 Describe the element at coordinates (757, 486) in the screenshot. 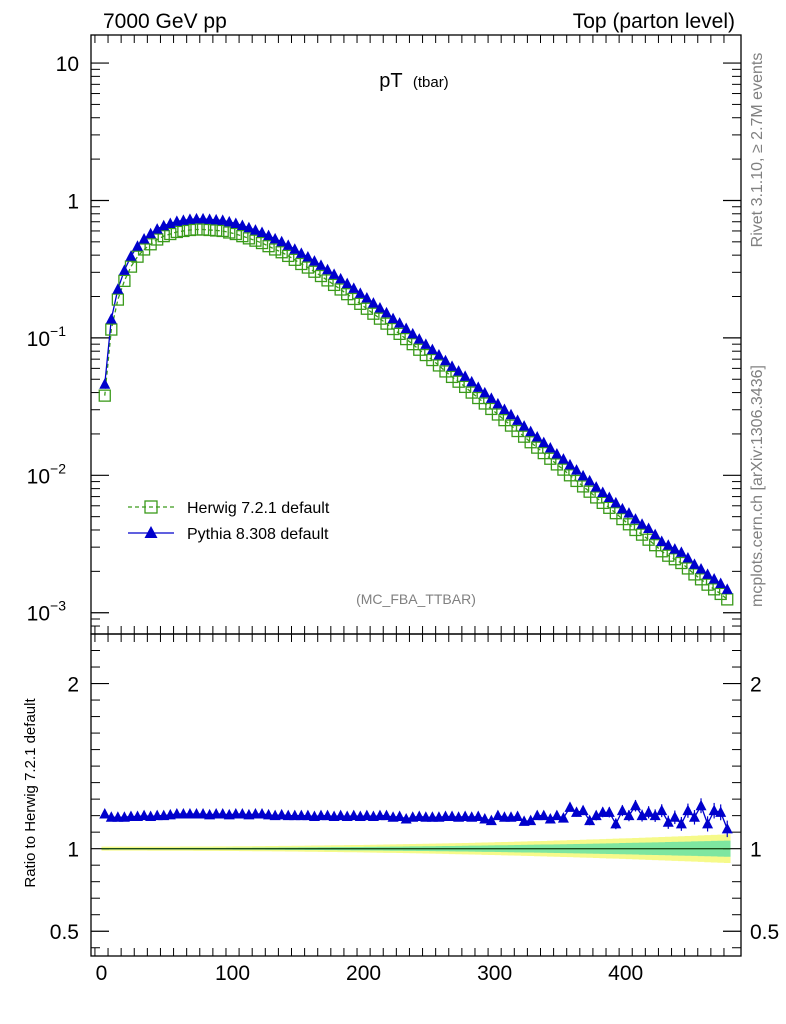

I see `source-label: mcplots.cern.ch [arXiv:1306.3436]` at that location.